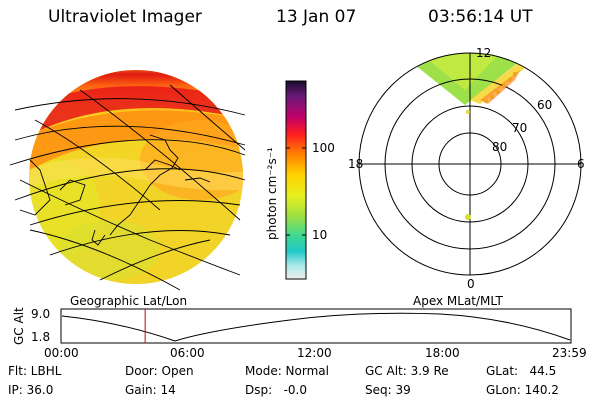 Image resolution: width=600 pixels, height=400 pixels. I want to click on mlat-label-80: 80, so click(500, 147).